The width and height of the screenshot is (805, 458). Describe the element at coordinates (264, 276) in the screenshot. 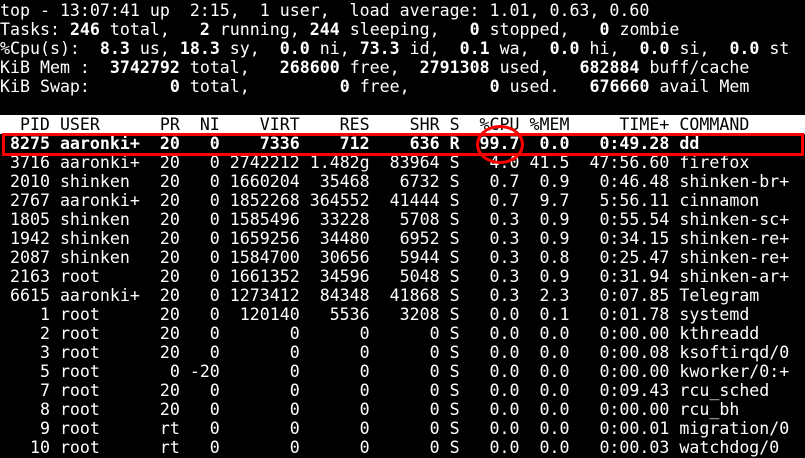

I see `process-virt: 1661352` at that location.